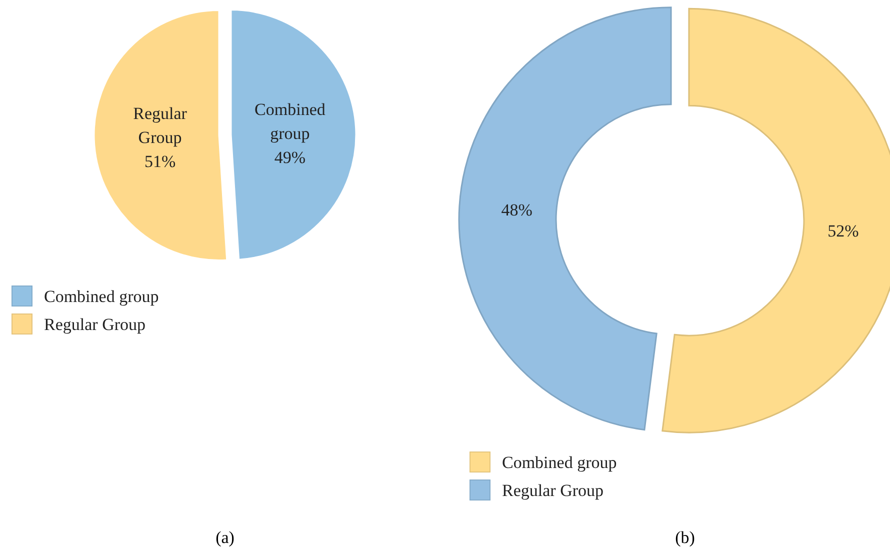 The width and height of the screenshot is (890, 552). Describe the element at coordinates (290, 121) in the screenshot. I see `slice-label: Combined group` at that location.